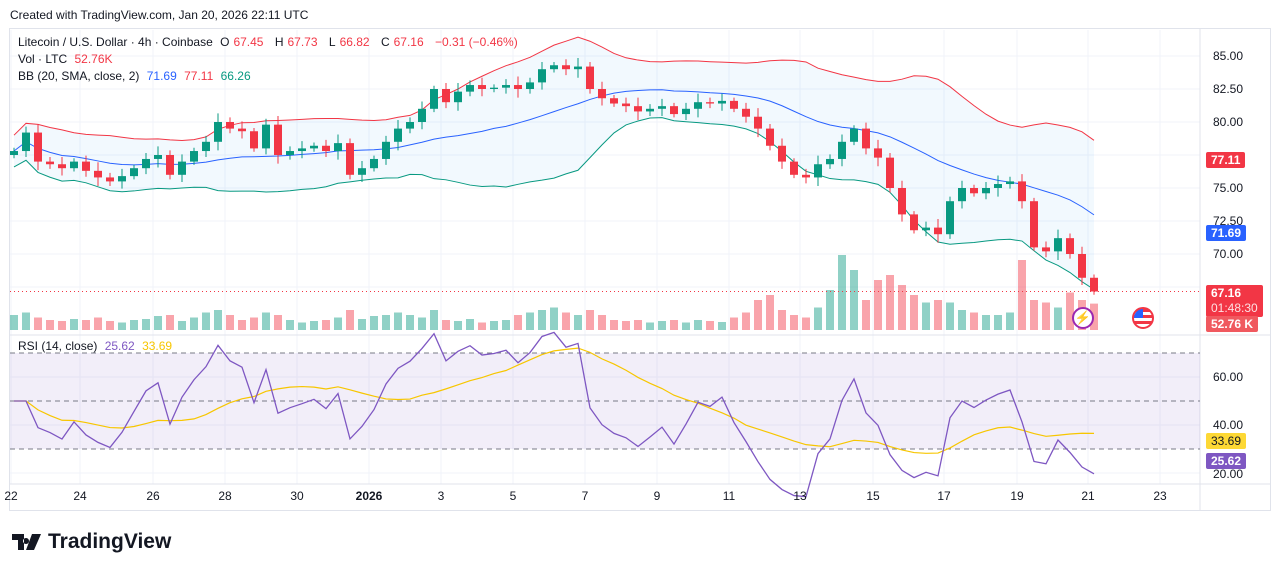 The image size is (1281, 571). Describe the element at coordinates (402, 42) in the screenshot. I see `ohlc-close: C 67.16` at that location.